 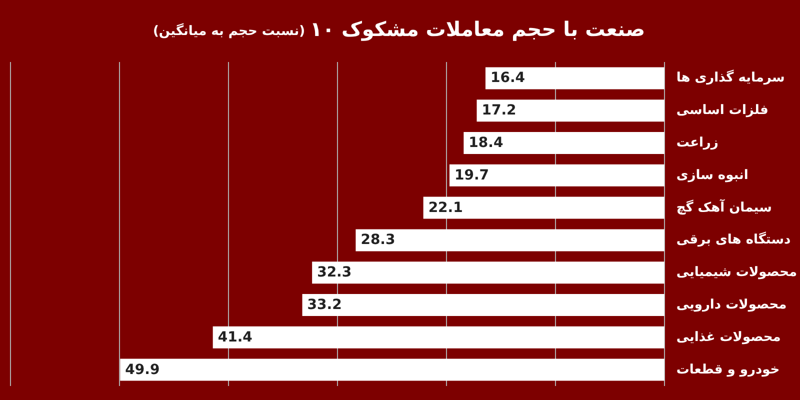 What do you see at coordinates (334, 272) in the screenshot?
I see `data-label: 32.3` at bounding box center [334, 272].